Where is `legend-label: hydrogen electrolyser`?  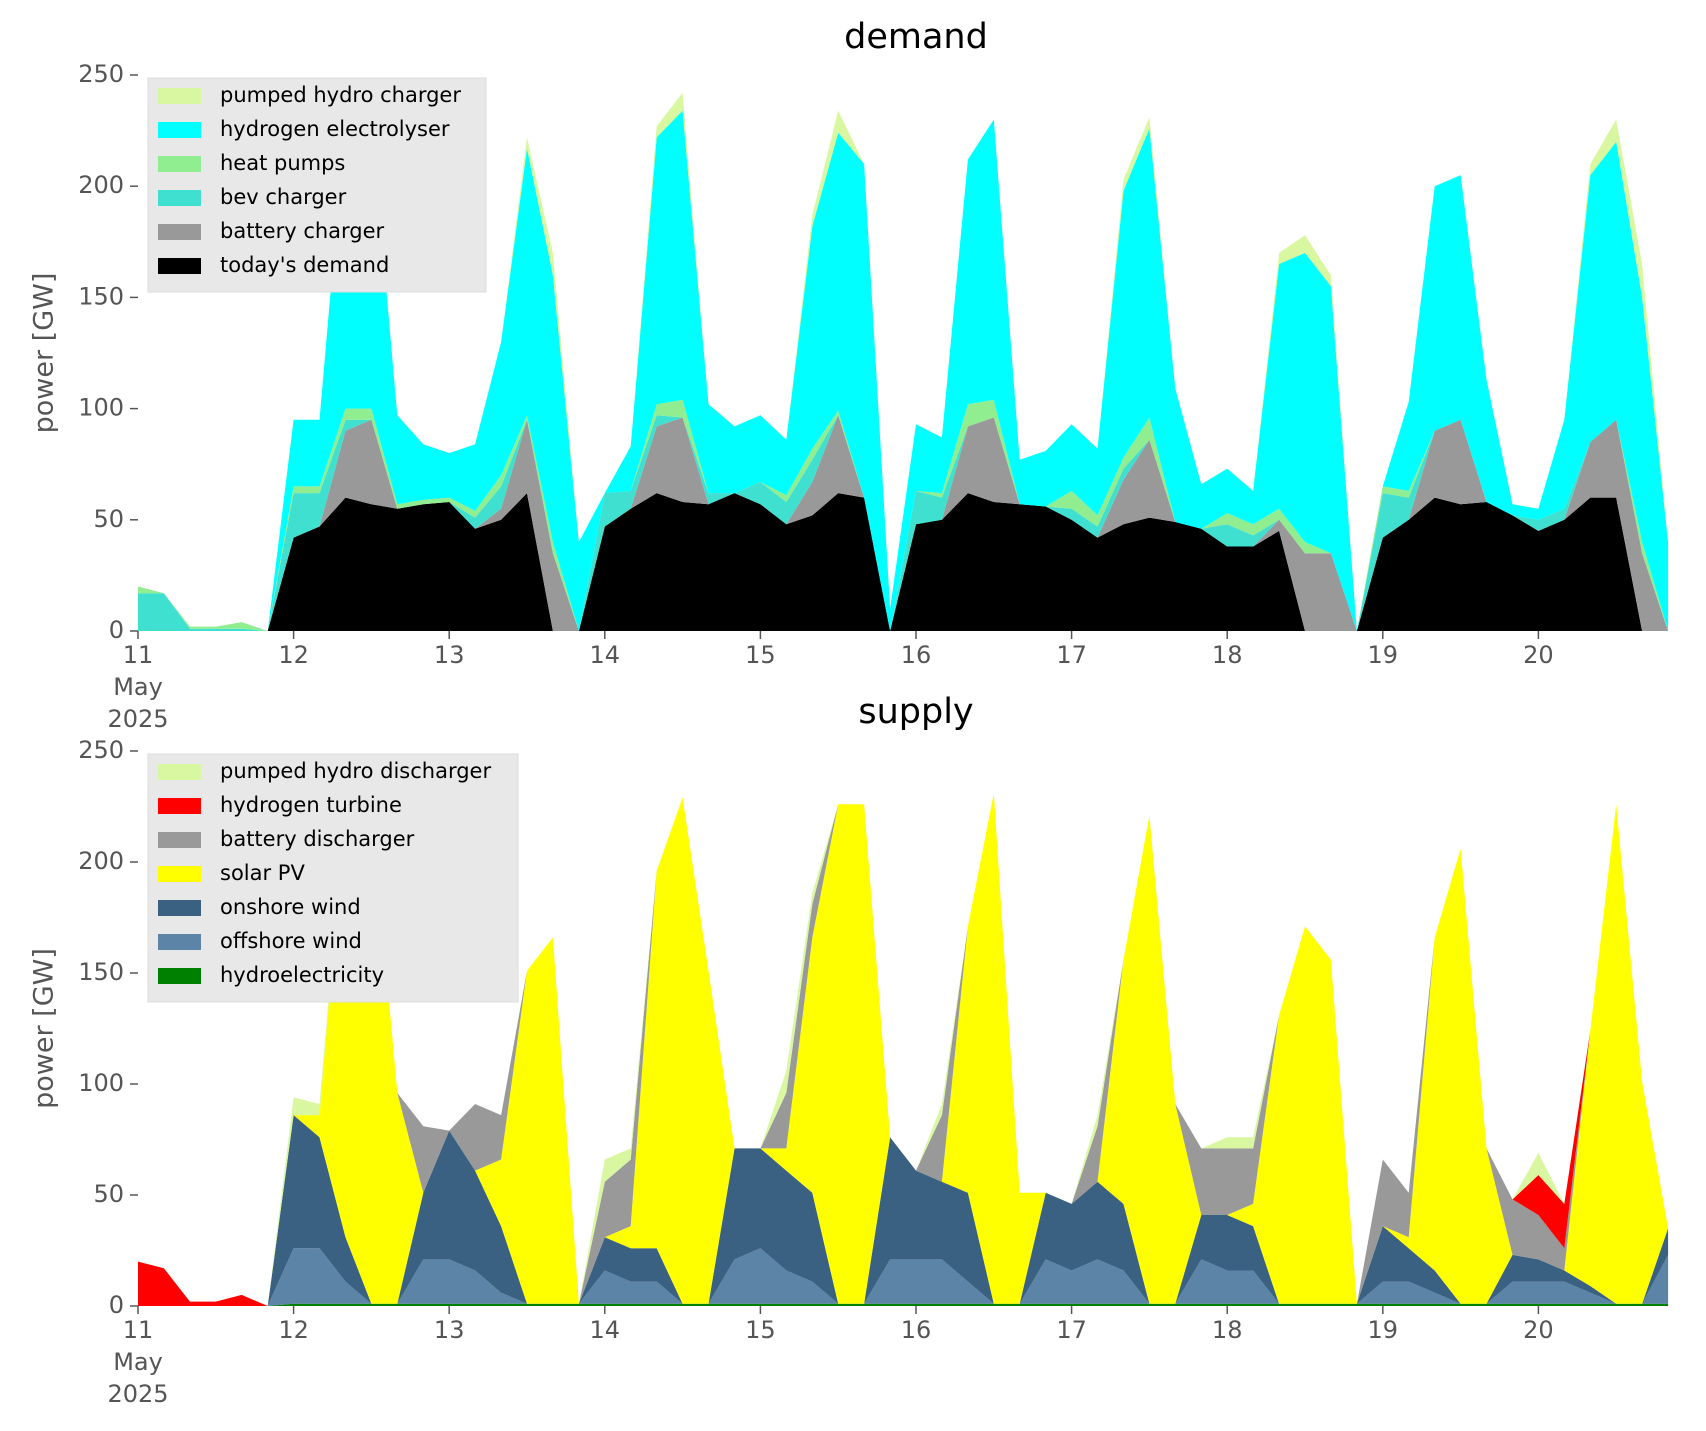
legend-label: hydrogen electrolyser is located at coordinates (335, 129).